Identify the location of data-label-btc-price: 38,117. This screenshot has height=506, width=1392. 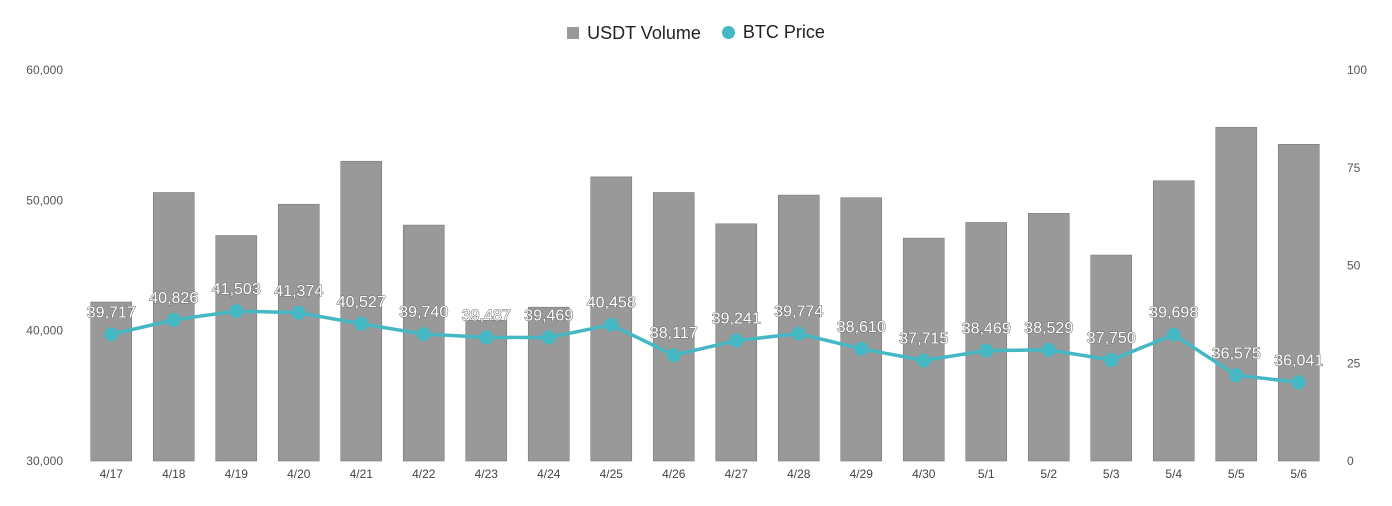
(674, 333).